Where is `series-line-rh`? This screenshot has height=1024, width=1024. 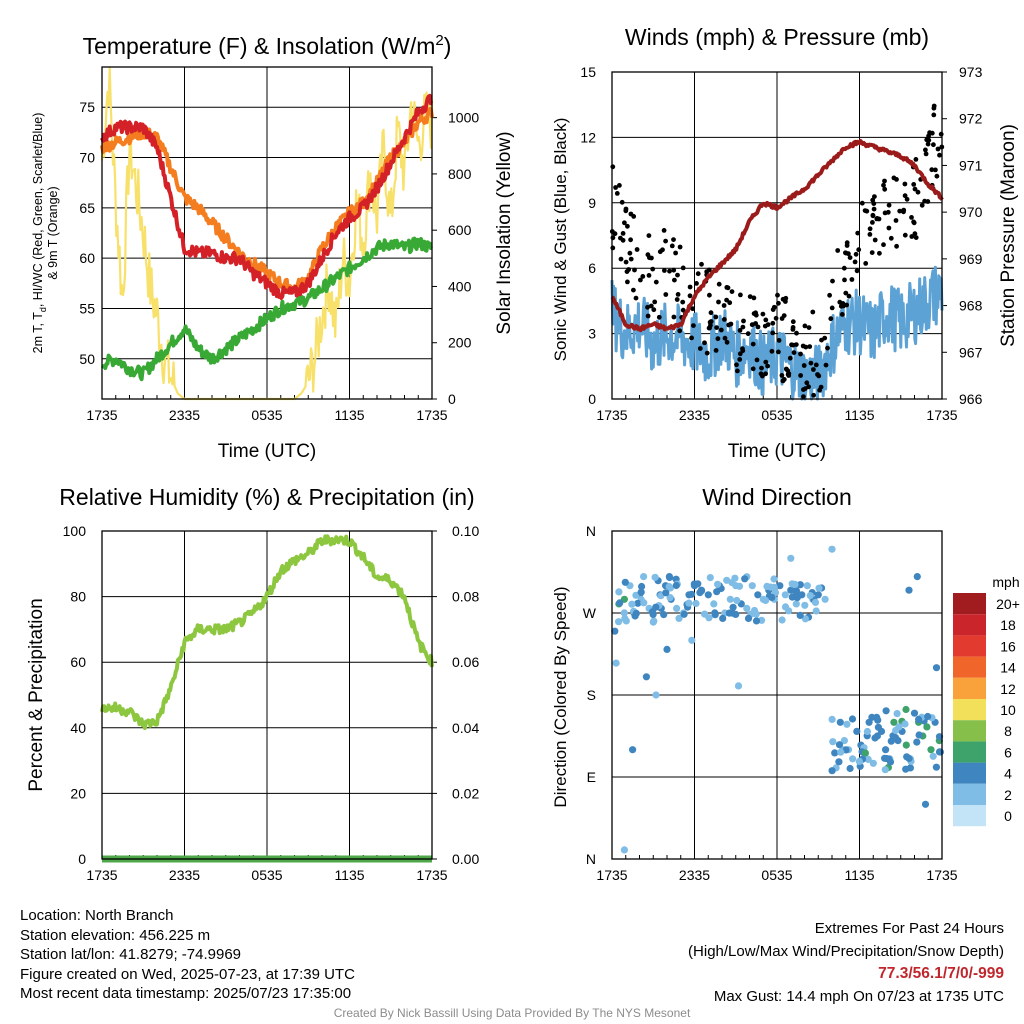 series-line-rh is located at coordinates (267, 632).